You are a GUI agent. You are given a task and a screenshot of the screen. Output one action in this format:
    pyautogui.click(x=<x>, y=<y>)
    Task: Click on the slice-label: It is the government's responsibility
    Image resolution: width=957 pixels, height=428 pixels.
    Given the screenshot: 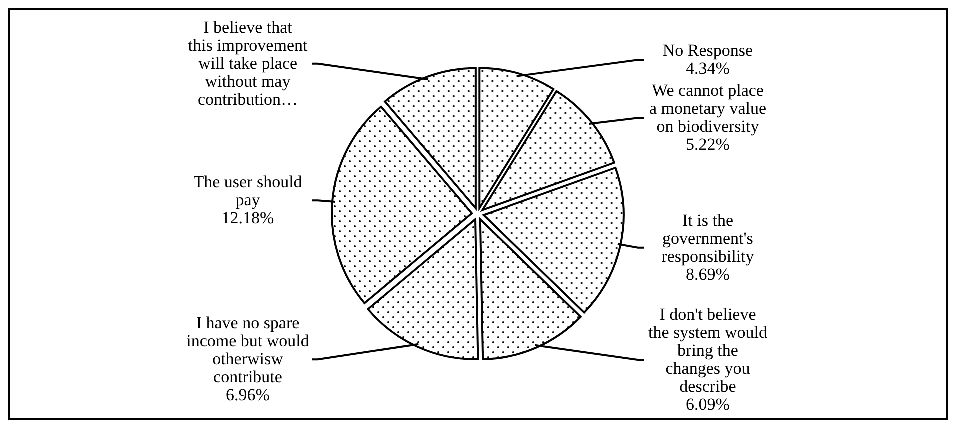 What is the action you would take?
    pyautogui.click(x=708, y=238)
    